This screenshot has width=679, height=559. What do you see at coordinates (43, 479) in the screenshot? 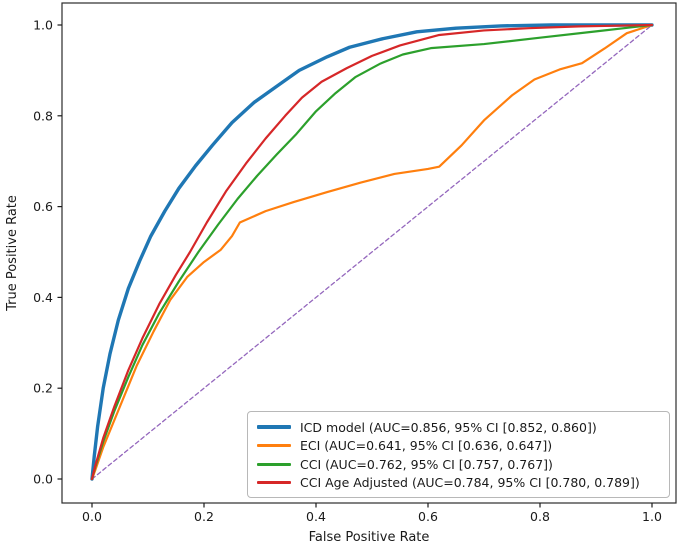
I see `y-tick-label-0.0: 0.0` at bounding box center [43, 479].